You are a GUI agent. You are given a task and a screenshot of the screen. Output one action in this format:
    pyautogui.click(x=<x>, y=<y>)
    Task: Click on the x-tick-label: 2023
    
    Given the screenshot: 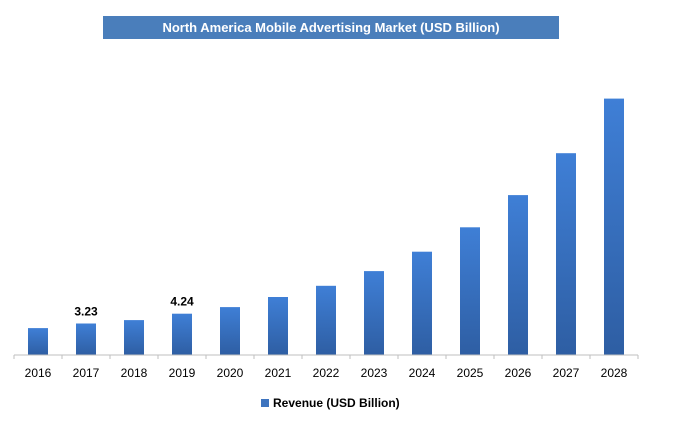 What is the action you would take?
    pyautogui.click(x=374, y=373)
    